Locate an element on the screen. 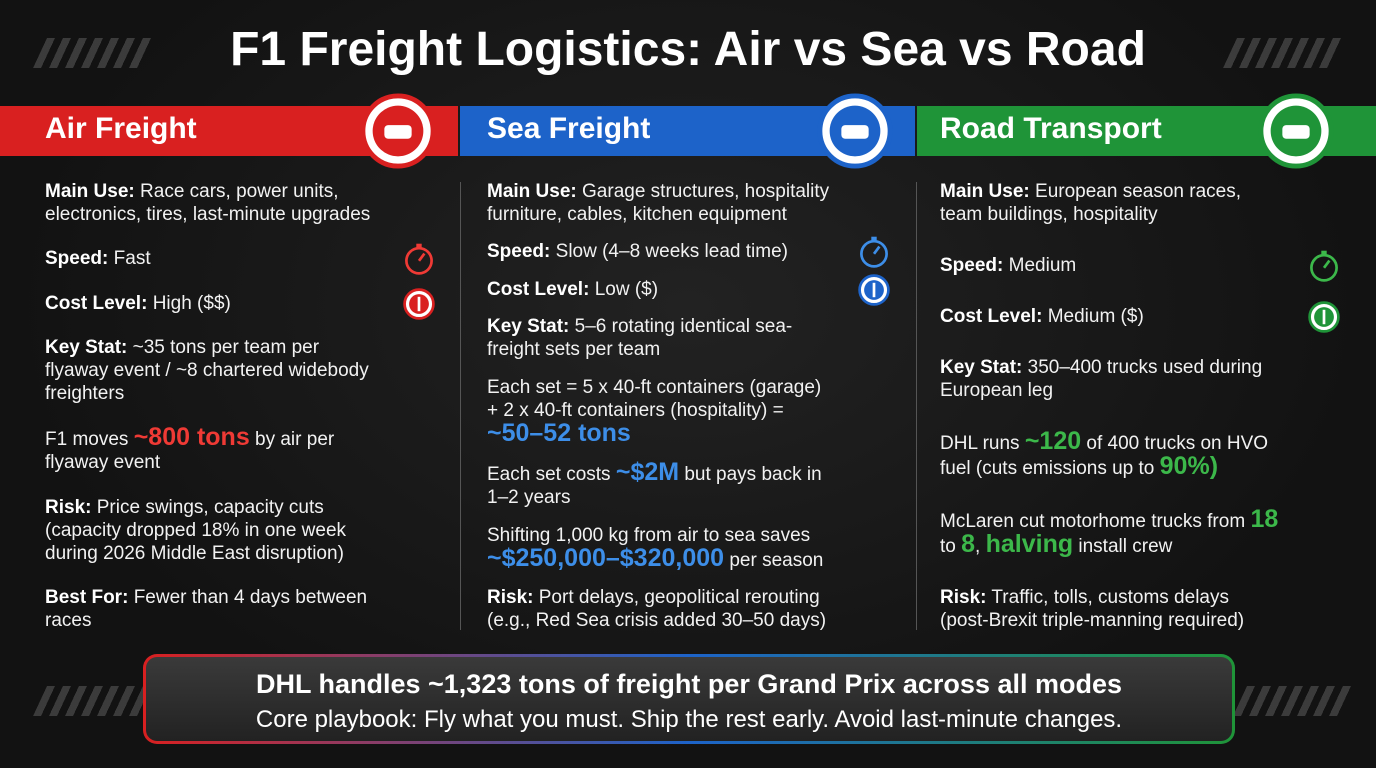 This screenshot has height=768, width=1376. highlight: 90%) is located at coordinates (1189, 466).